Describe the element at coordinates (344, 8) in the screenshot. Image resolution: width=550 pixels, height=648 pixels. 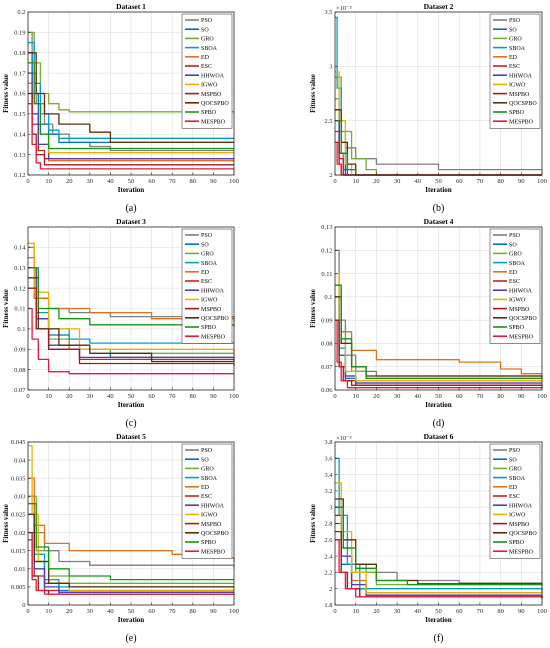
I see `y-exponent-label: ×10⁻³` at that location.